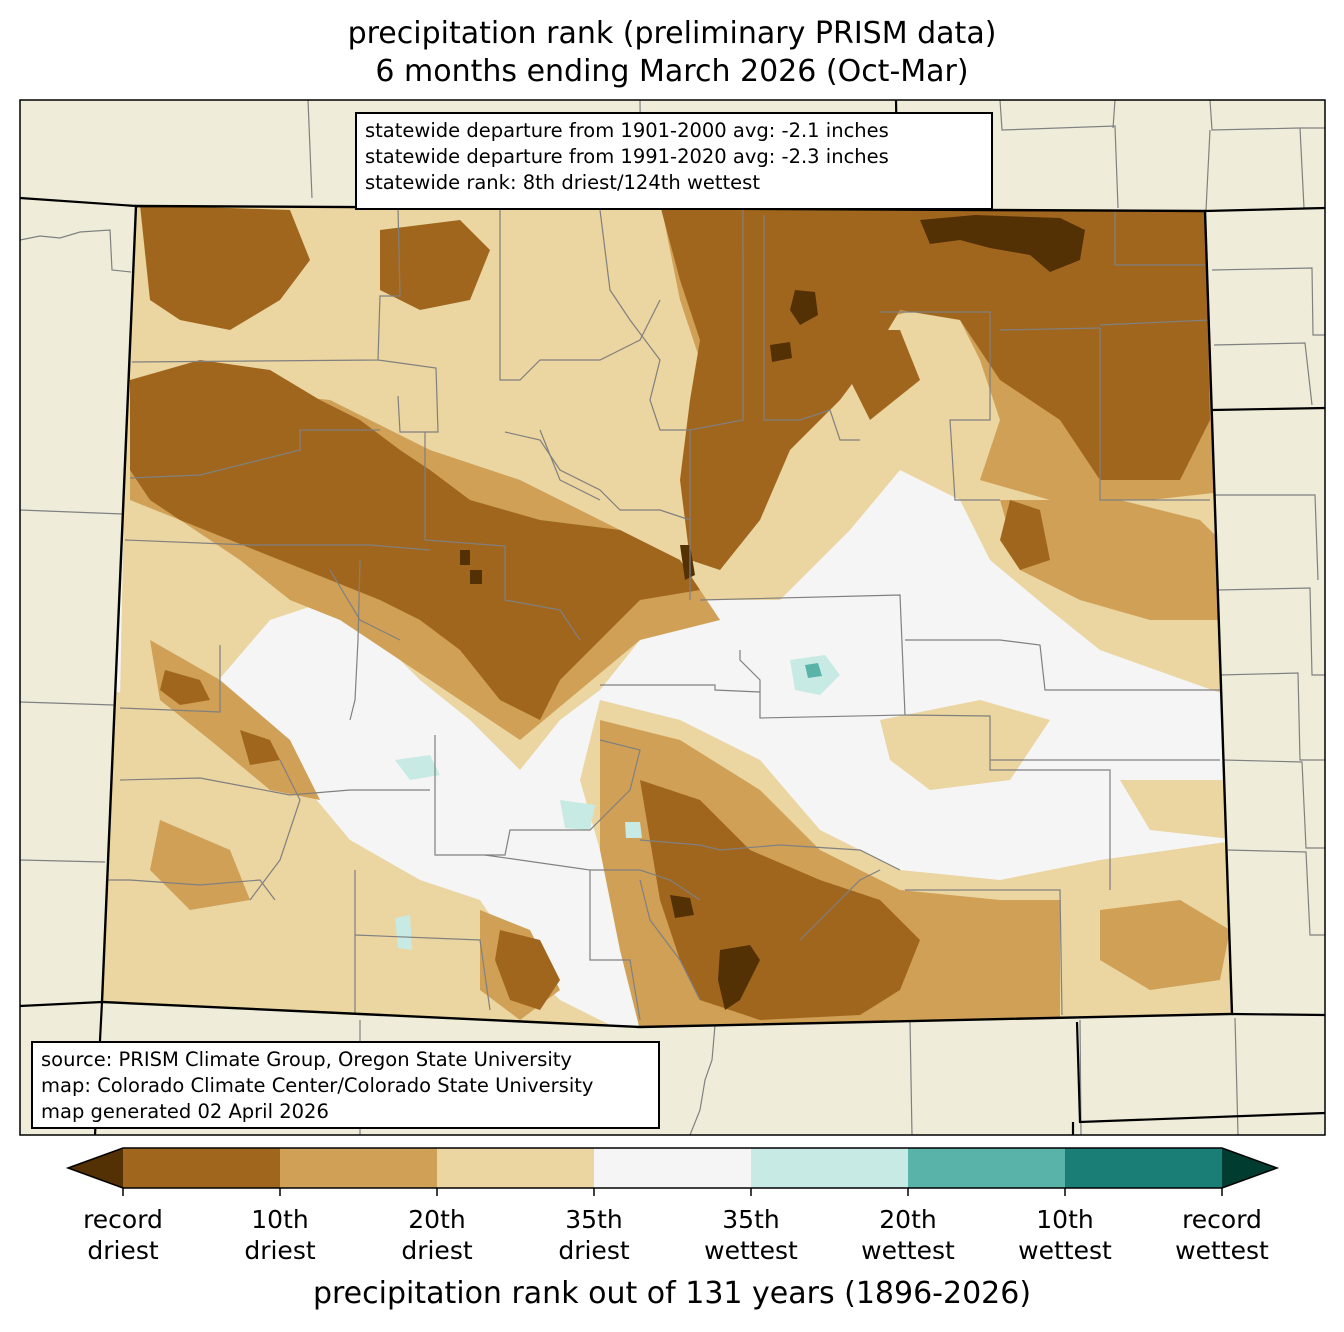 The height and width of the screenshot is (1332, 1344). I want to click on colorbar-arrow-left, so click(95, 1168).